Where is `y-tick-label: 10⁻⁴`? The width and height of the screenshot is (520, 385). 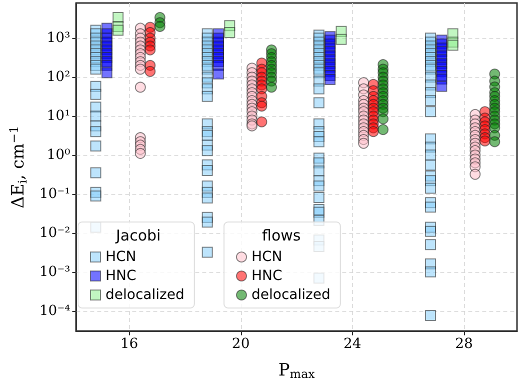
y-tick-label: 10⁻⁴ is located at coordinates (55, 310).